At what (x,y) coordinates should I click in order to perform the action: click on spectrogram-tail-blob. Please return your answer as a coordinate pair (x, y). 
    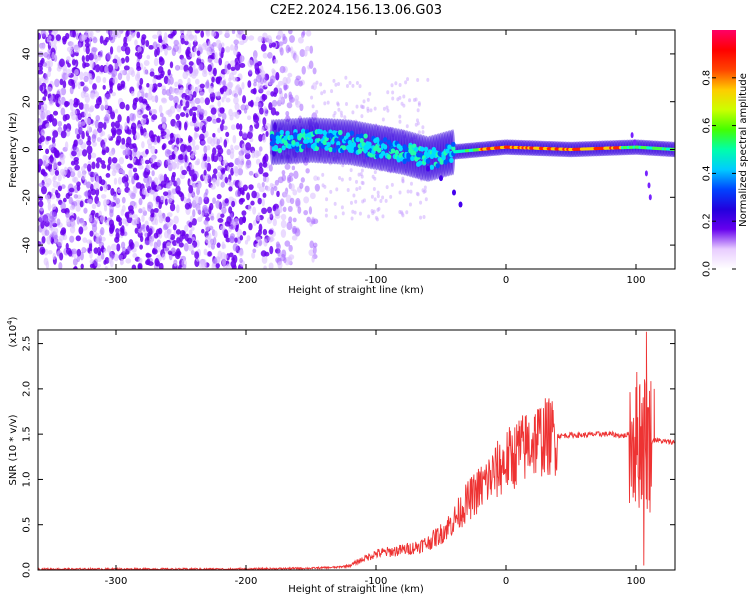
    Looking at the image, I should click on (428, 168).